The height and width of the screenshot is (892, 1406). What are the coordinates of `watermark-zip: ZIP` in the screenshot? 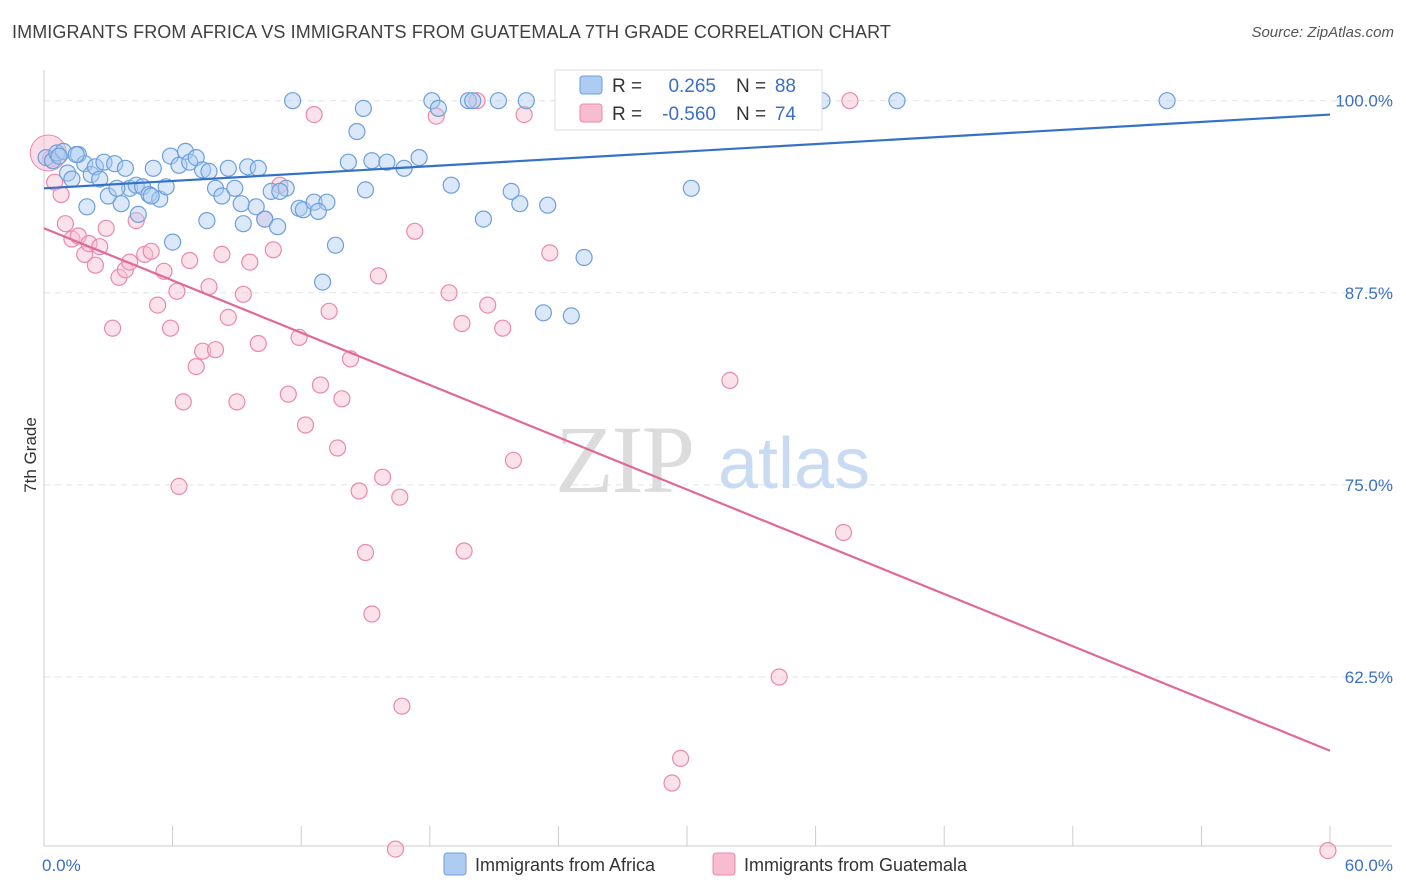 It's located at (624, 459).